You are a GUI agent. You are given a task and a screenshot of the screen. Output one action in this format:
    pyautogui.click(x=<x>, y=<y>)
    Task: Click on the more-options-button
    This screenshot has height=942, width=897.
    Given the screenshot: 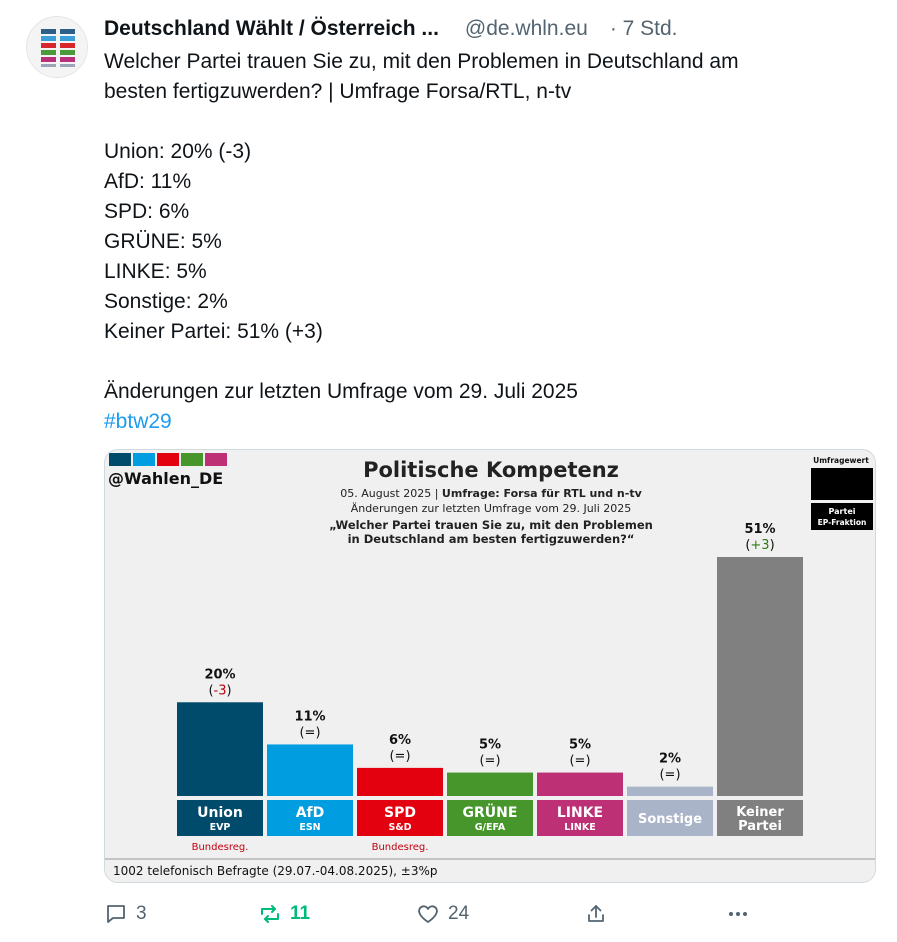 What is the action you would take?
    pyautogui.click(x=738, y=914)
    